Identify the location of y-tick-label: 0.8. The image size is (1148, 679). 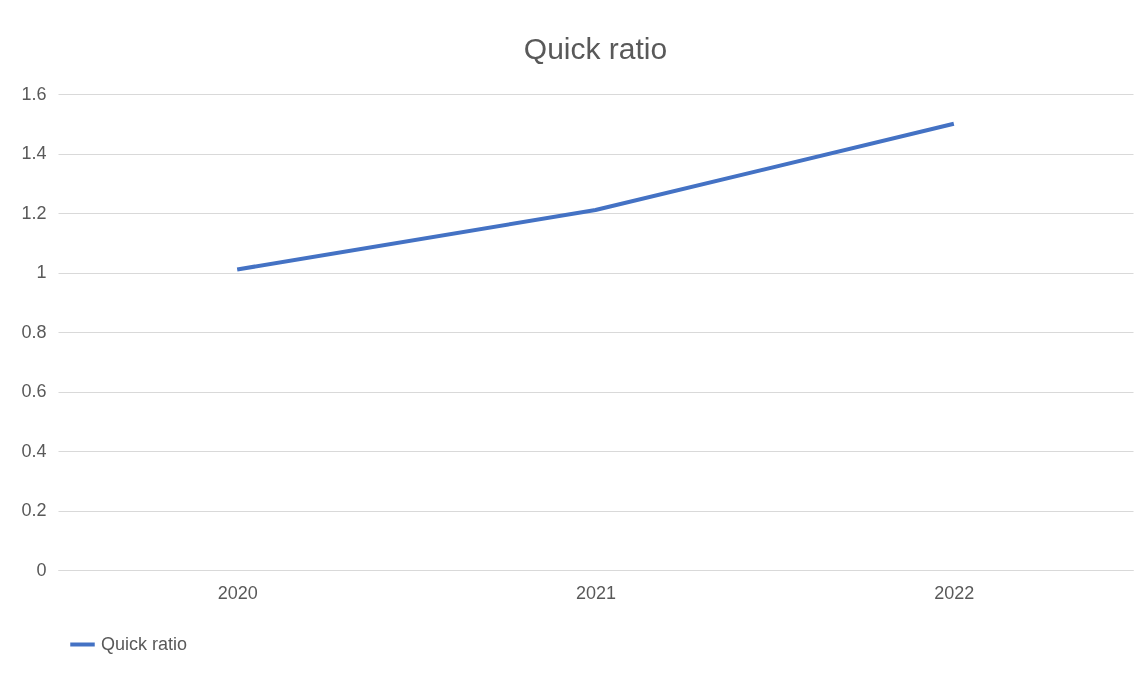
(34, 331).